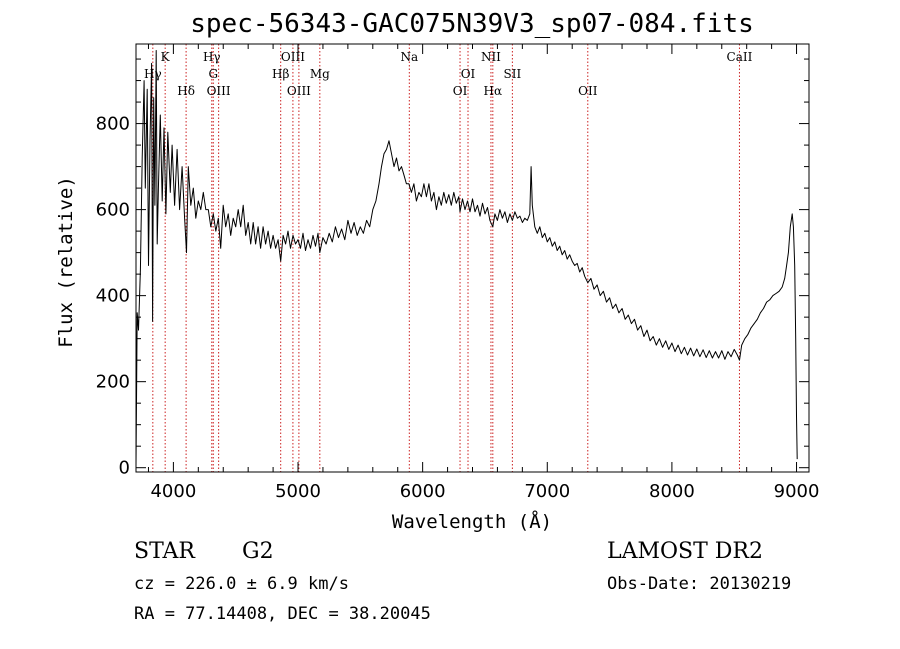 This screenshot has width=900, height=649. What do you see at coordinates (258, 551) in the screenshot?
I see `spectral-subclass: G2` at bounding box center [258, 551].